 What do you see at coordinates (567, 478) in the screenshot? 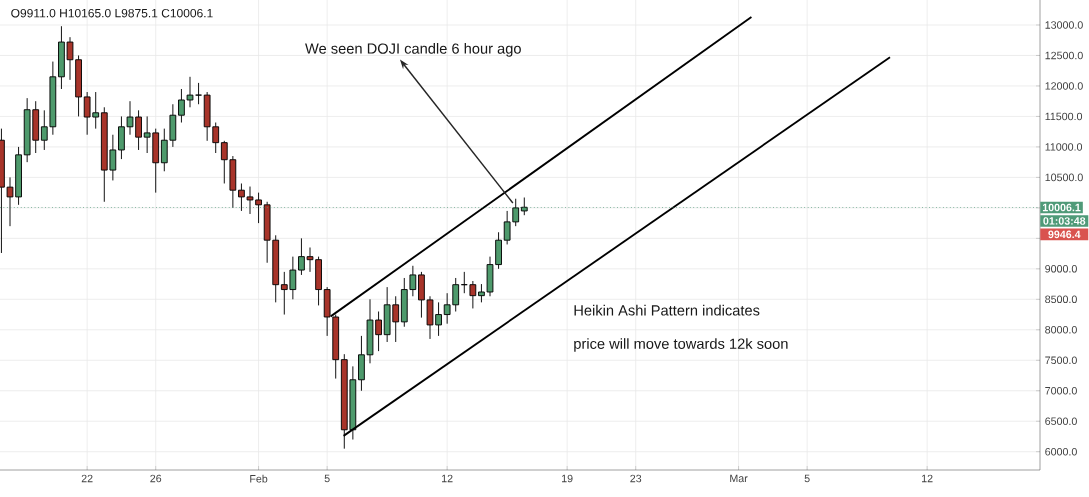
I see `x-tick-label: 19` at bounding box center [567, 478].